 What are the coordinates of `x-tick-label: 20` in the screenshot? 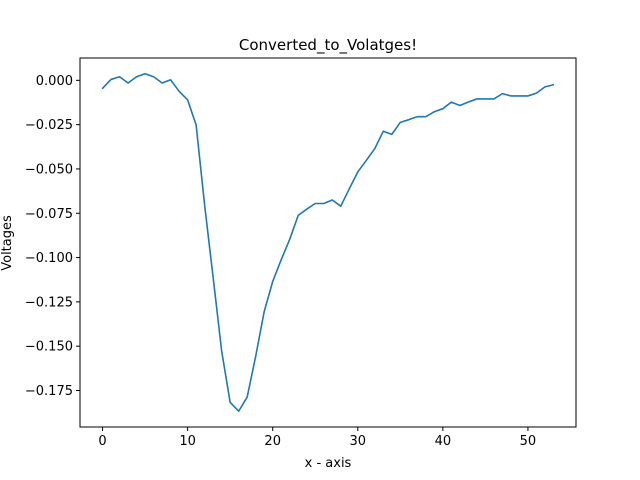 It's located at (272, 441).